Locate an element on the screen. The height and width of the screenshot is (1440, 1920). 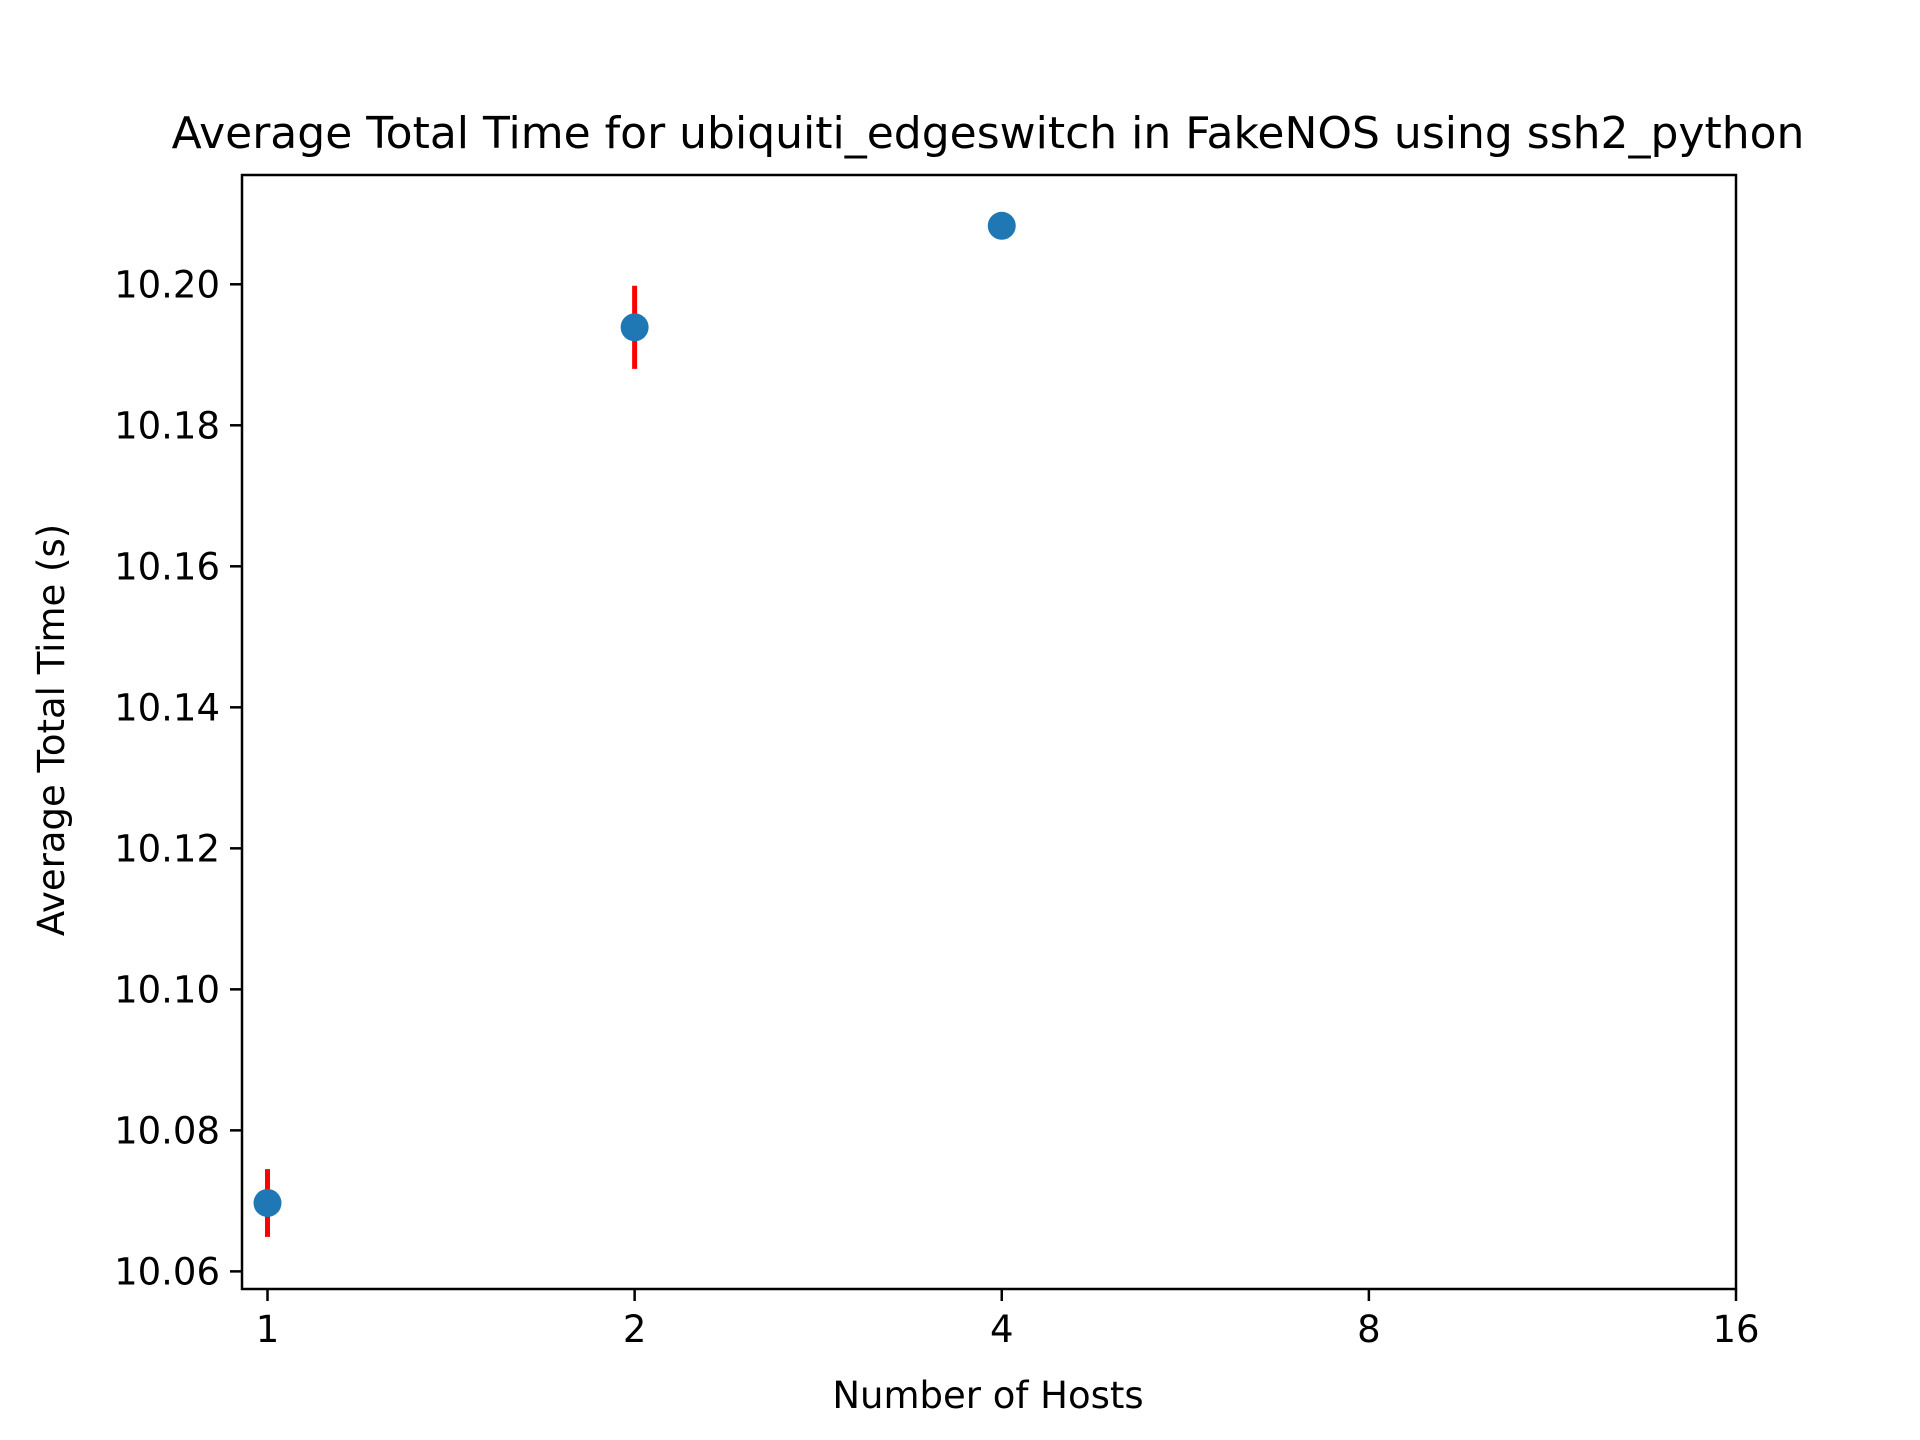
y-tick-label: 10.06 is located at coordinates (167, 1271).